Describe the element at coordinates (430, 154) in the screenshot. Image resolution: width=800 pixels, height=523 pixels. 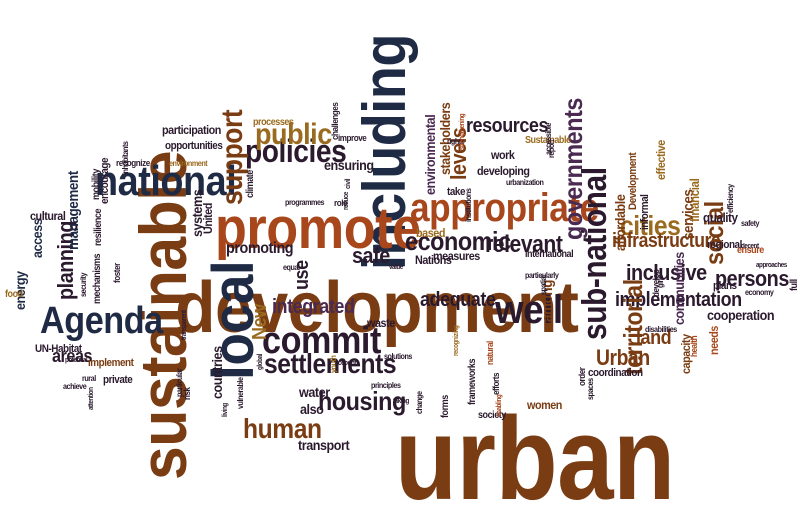
I see `cloud-word-environmental: environmental` at that location.